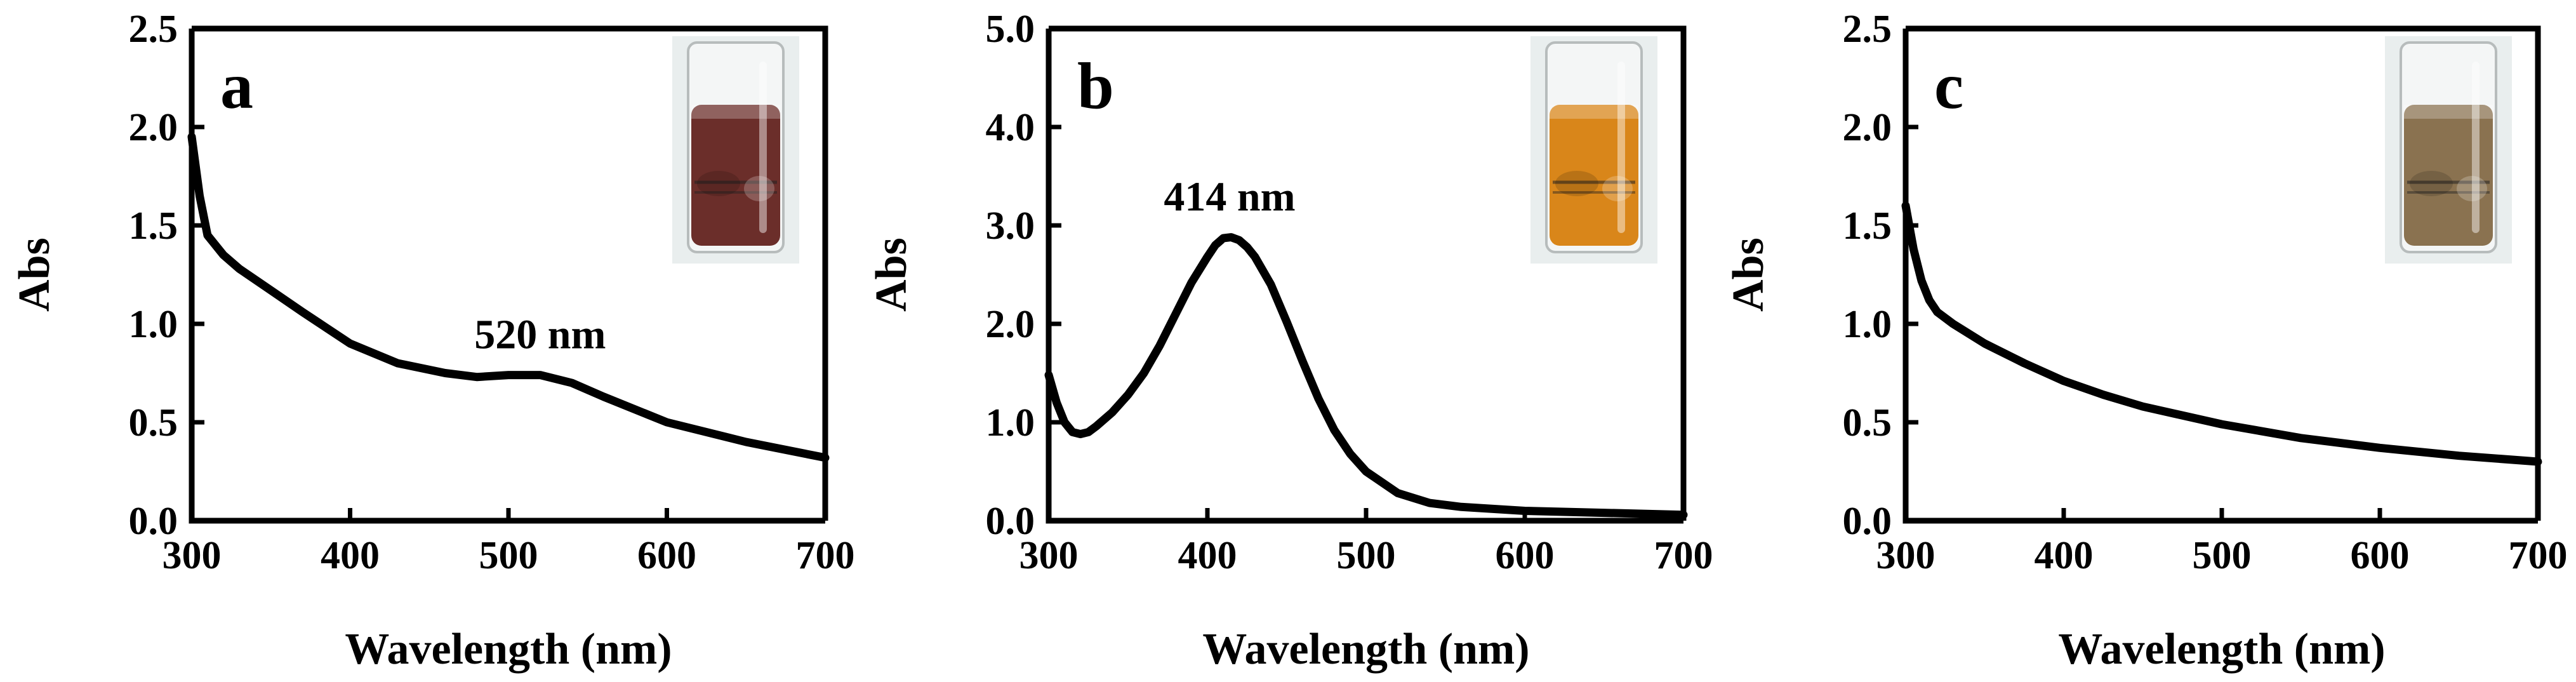  I want to click on series-line-b, so click(1366, 376).